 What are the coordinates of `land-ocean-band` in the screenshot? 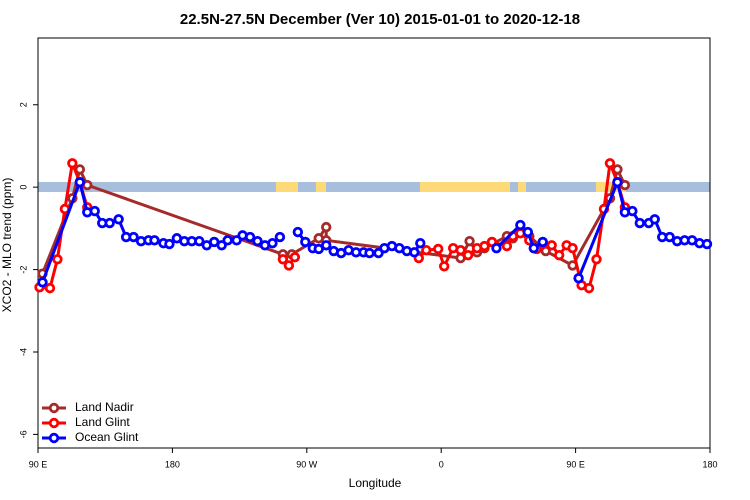 It's located at (374, 187).